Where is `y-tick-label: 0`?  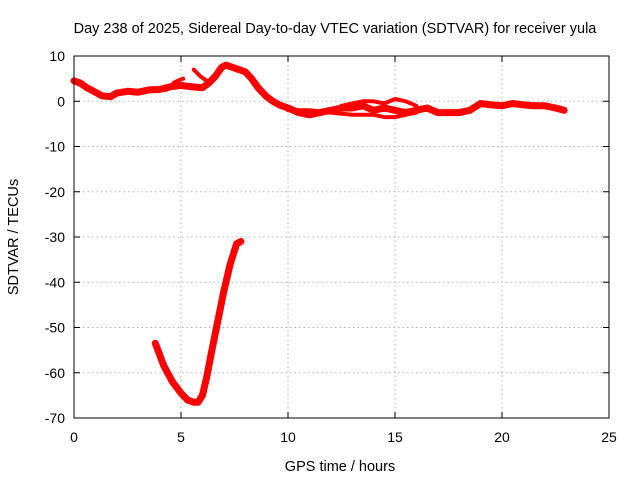 y-tick-label: 0 is located at coordinates (61, 101).